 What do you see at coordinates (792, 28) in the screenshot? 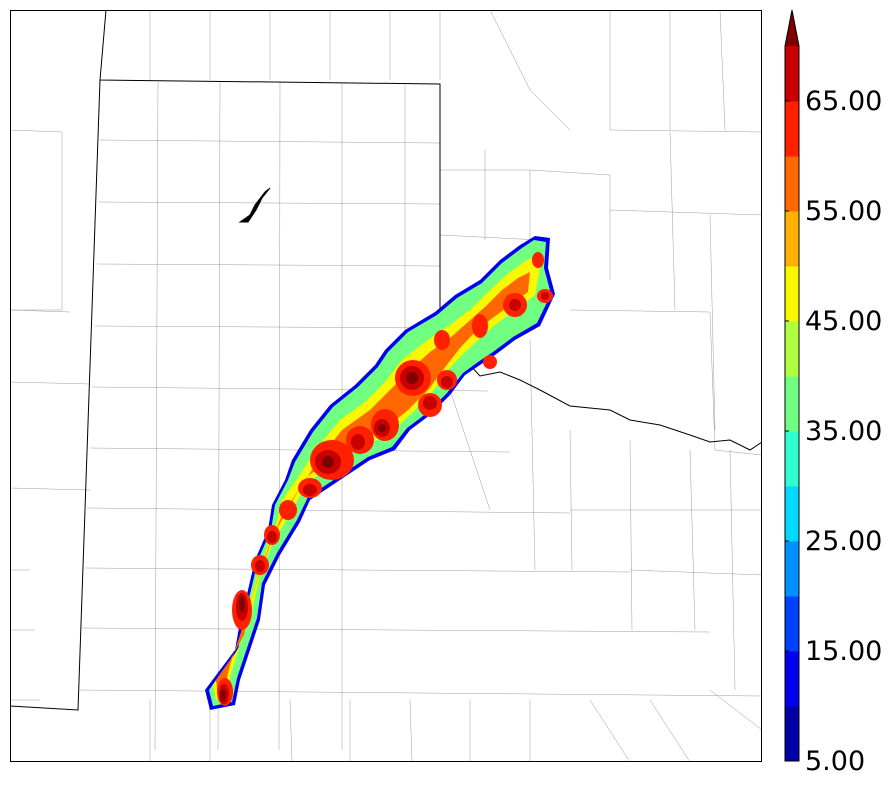
I see `colorbar-extend-arrow` at bounding box center [792, 28].